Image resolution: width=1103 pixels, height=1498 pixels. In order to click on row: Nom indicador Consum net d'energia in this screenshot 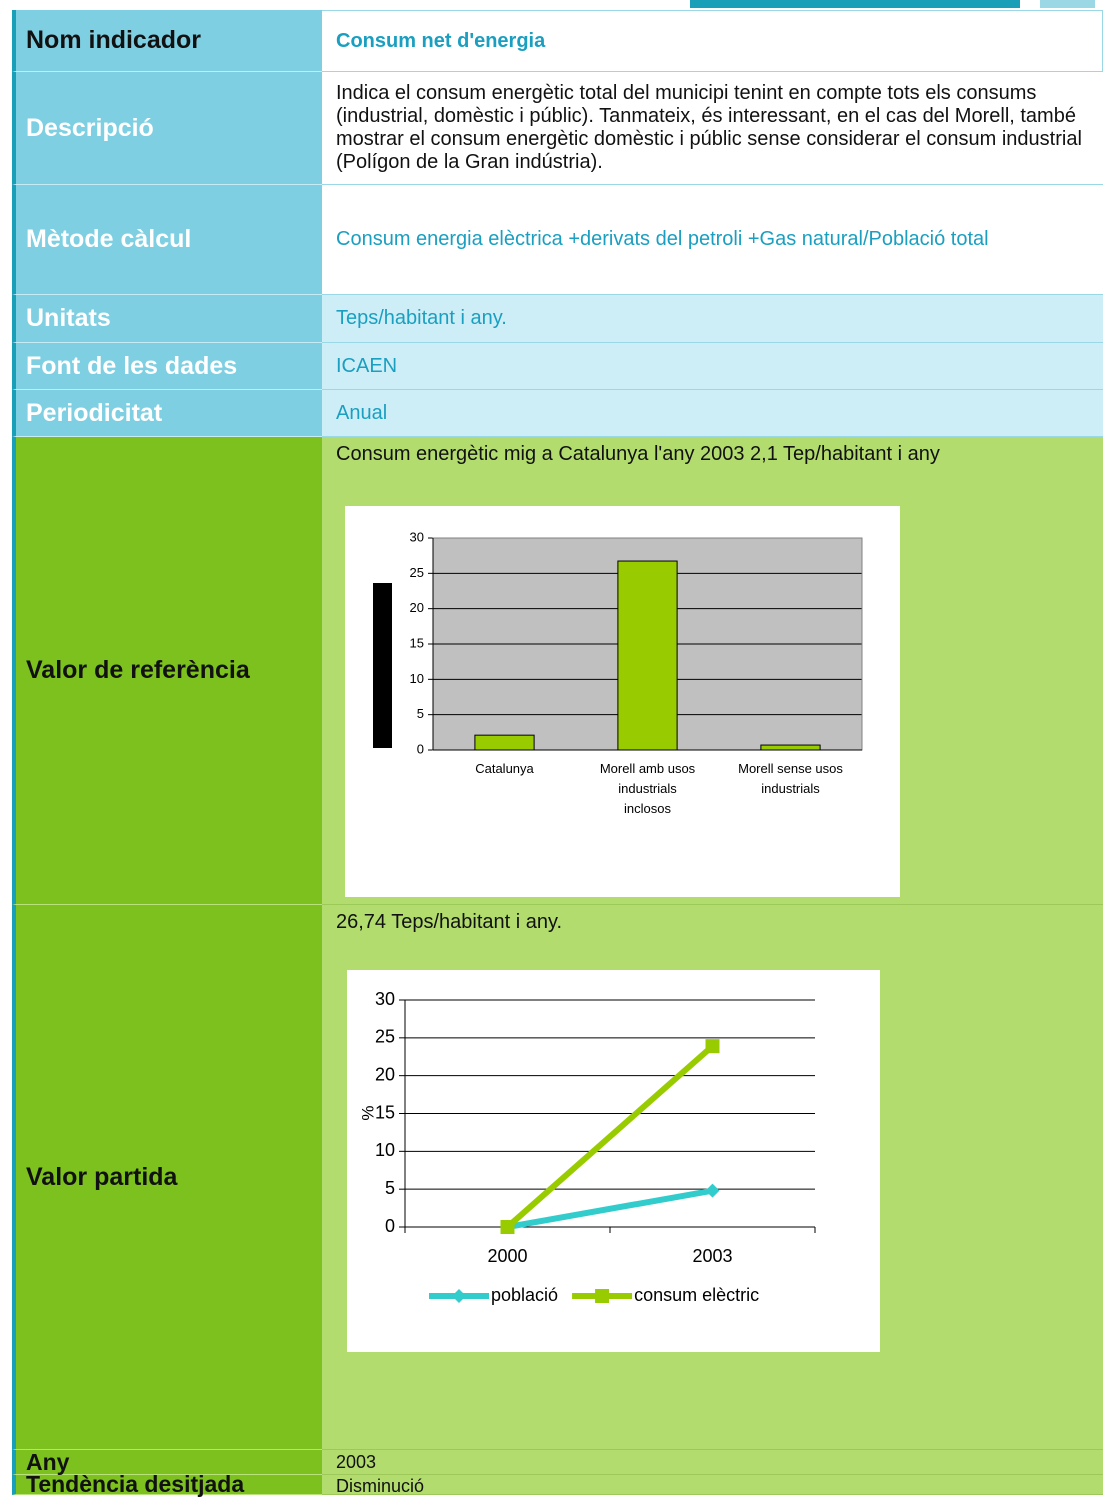, I will do `click(557, 41)`.